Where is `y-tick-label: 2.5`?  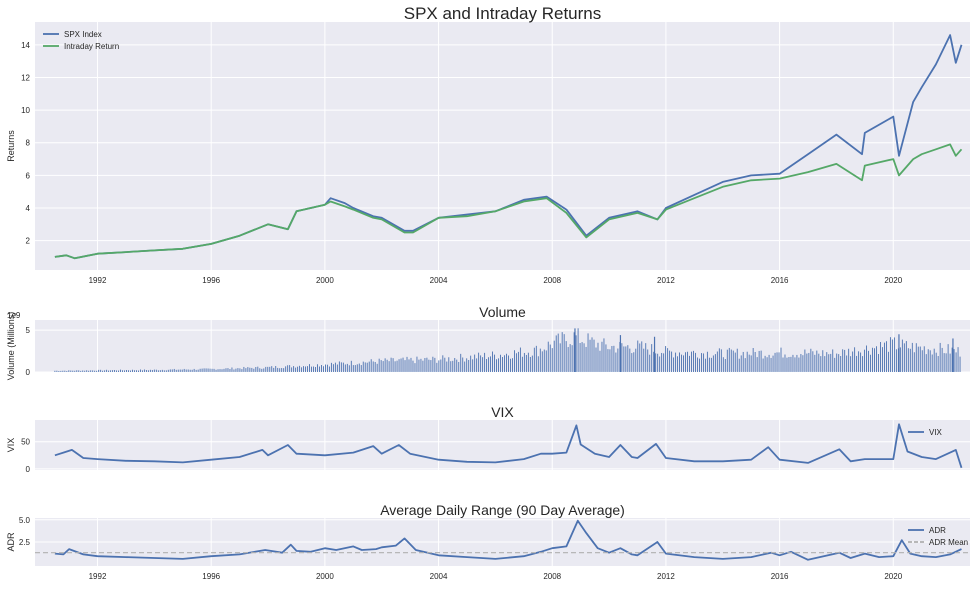 y-tick-label: 2.5 is located at coordinates (25, 542).